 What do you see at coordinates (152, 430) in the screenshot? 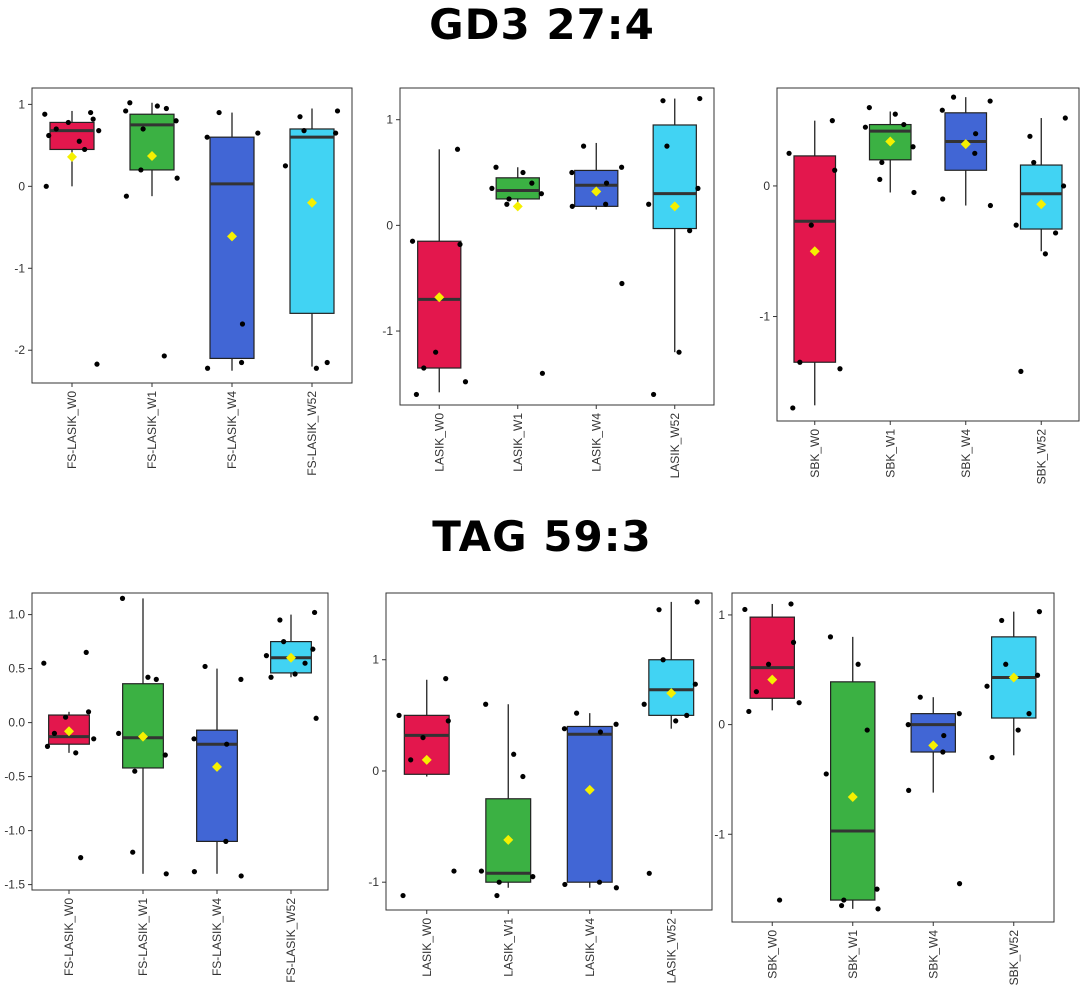
I see `x-tick-label: FS-LASIK_W1` at bounding box center [152, 430].